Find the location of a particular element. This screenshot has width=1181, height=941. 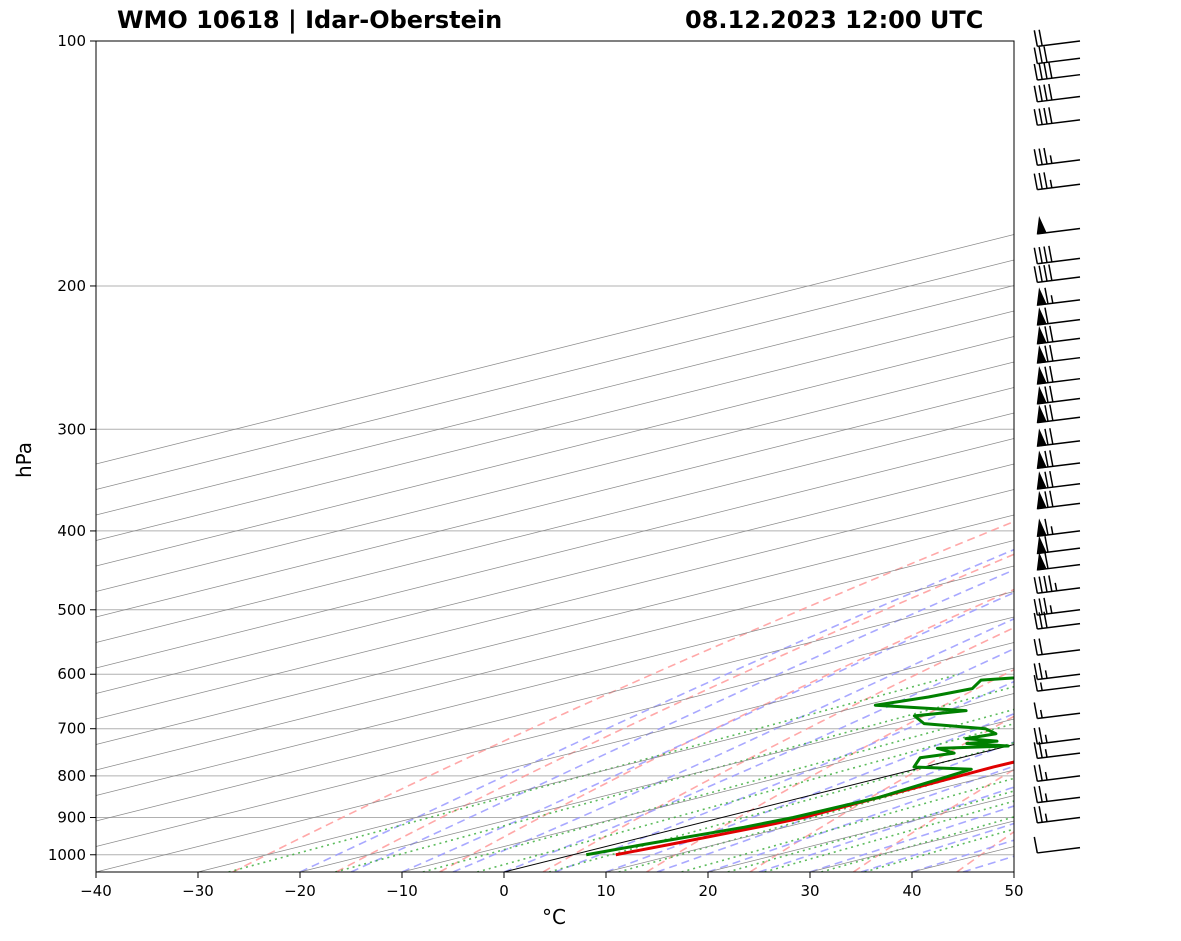

x-tick-label: 20 is located at coordinates (707, 891).